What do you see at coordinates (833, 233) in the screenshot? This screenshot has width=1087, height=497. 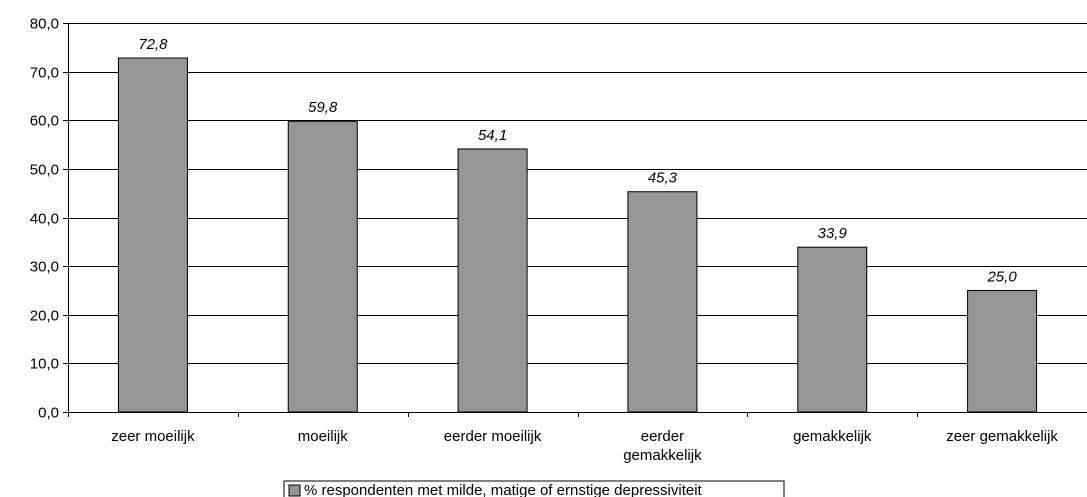 I see `data-label: 33,9` at bounding box center [833, 233].